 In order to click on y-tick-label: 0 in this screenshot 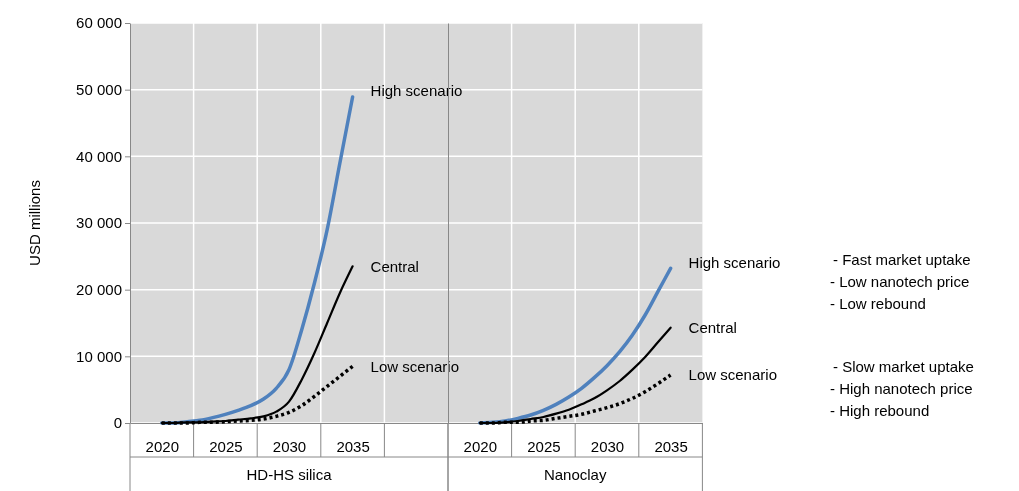, I will do `click(117, 423)`.